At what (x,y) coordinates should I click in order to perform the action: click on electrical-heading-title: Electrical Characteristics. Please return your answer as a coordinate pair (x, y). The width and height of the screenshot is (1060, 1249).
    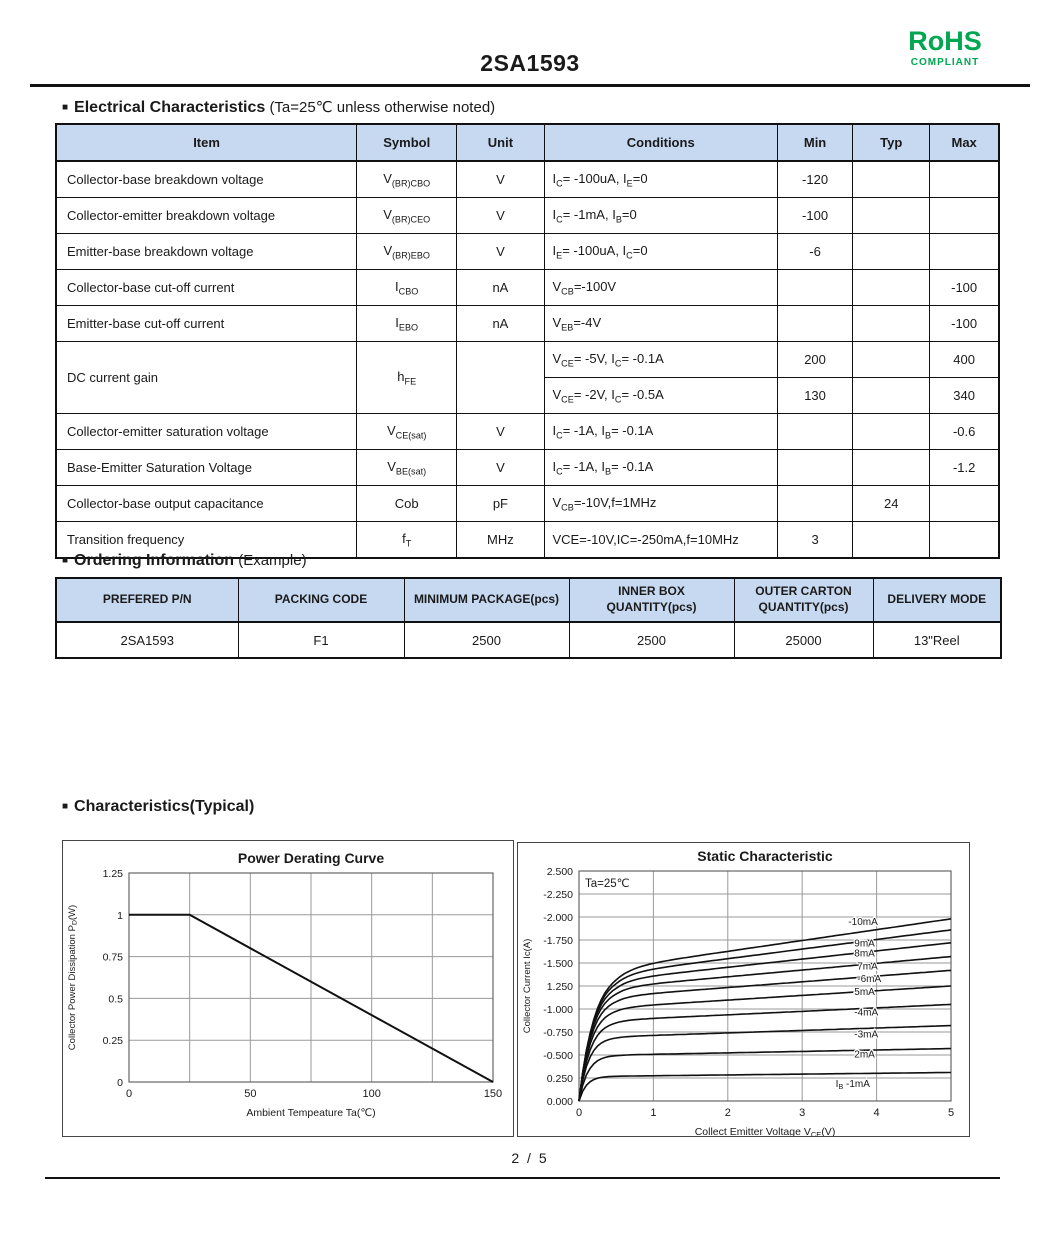
    Looking at the image, I should click on (170, 107).